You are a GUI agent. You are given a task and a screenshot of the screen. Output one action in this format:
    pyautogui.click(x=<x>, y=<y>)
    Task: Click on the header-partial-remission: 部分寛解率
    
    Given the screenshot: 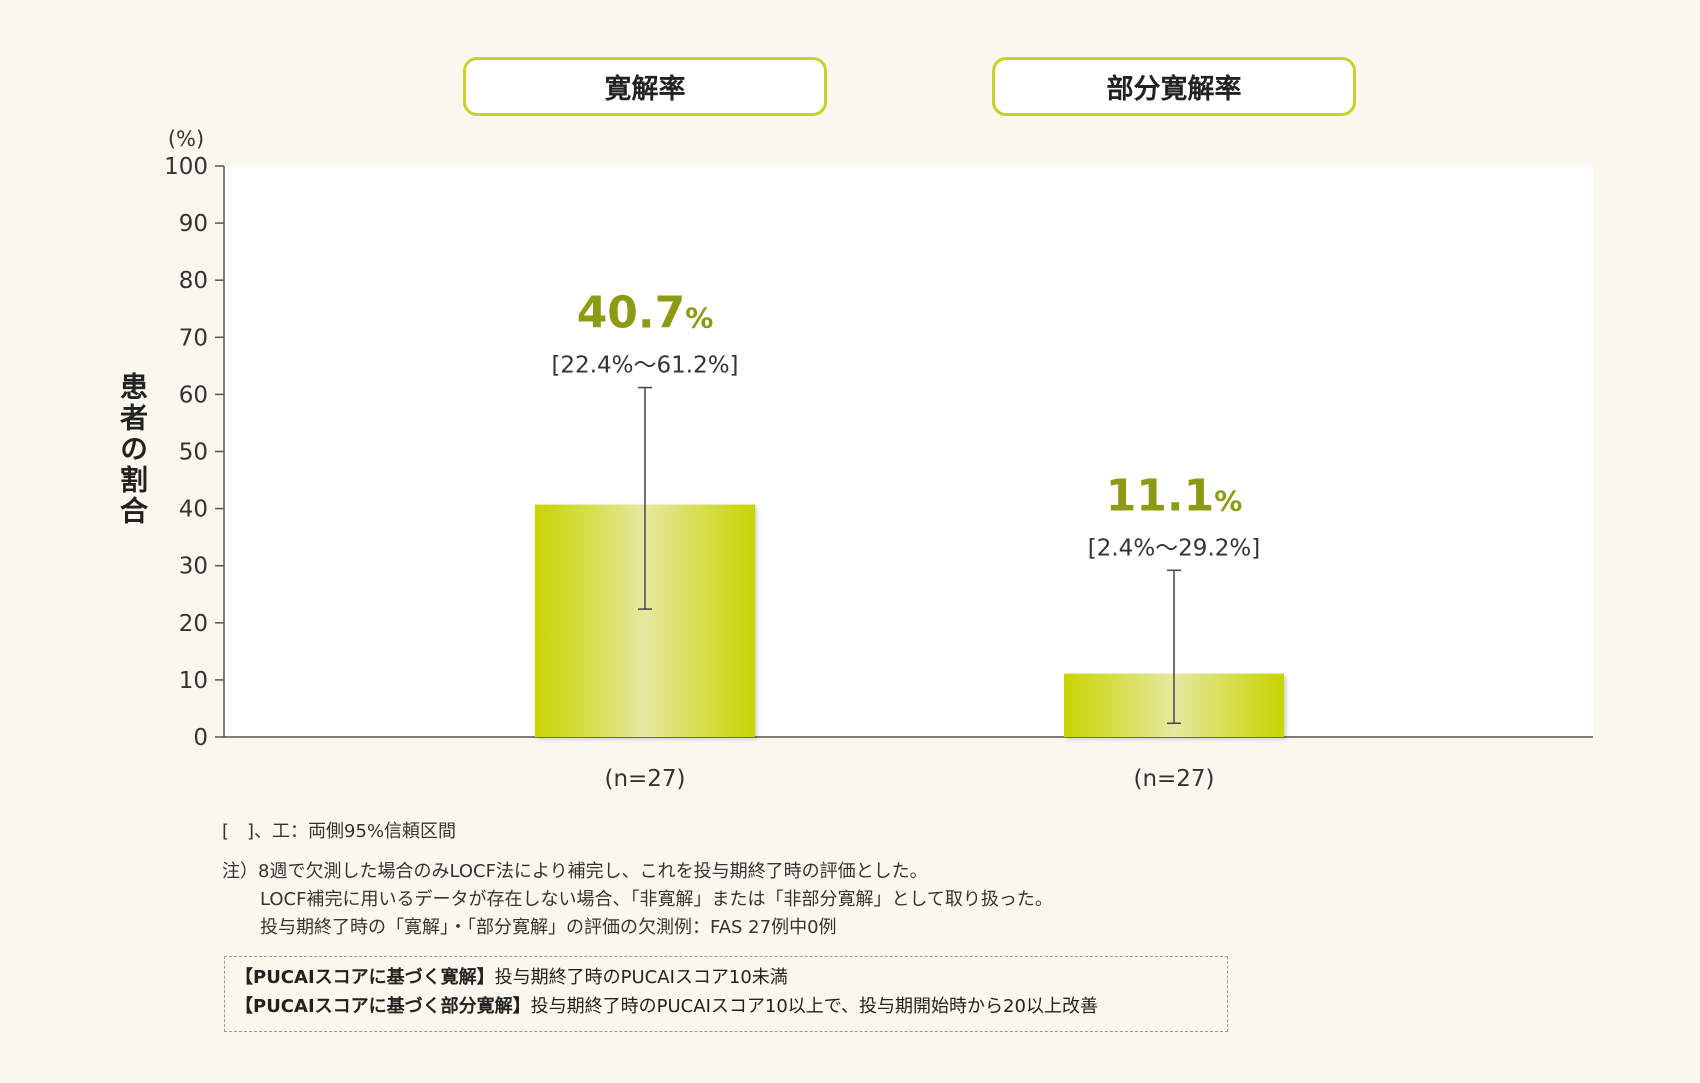 What is the action you would take?
    pyautogui.click(x=1174, y=86)
    